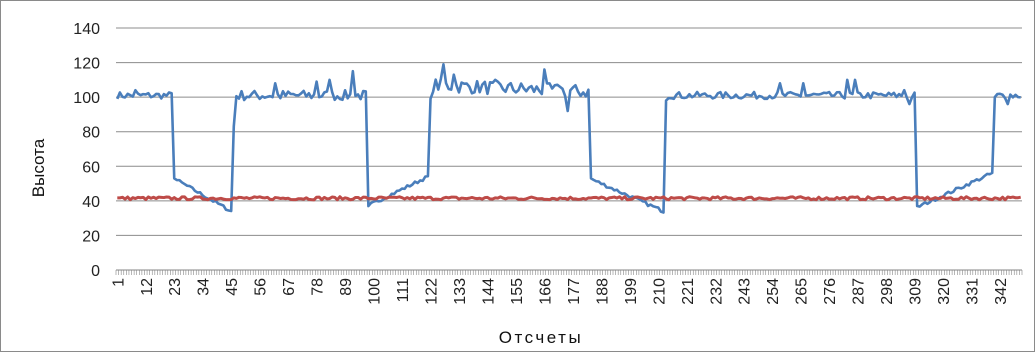 This screenshot has width=1035, height=352. What do you see at coordinates (91, 133) in the screenshot?
I see `y-tick-label: 80` at bounding box center [91, 133].